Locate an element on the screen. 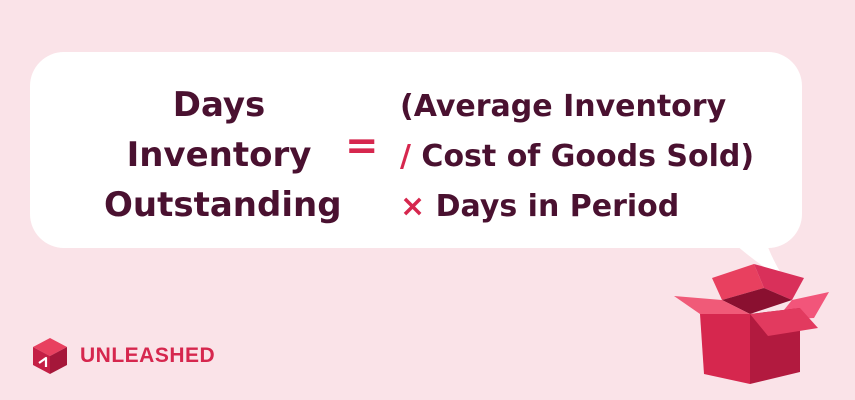 The image size is (855, 400). rhs-line-2: / Cost of Goods Sold) is located at coordinates (590, 157).